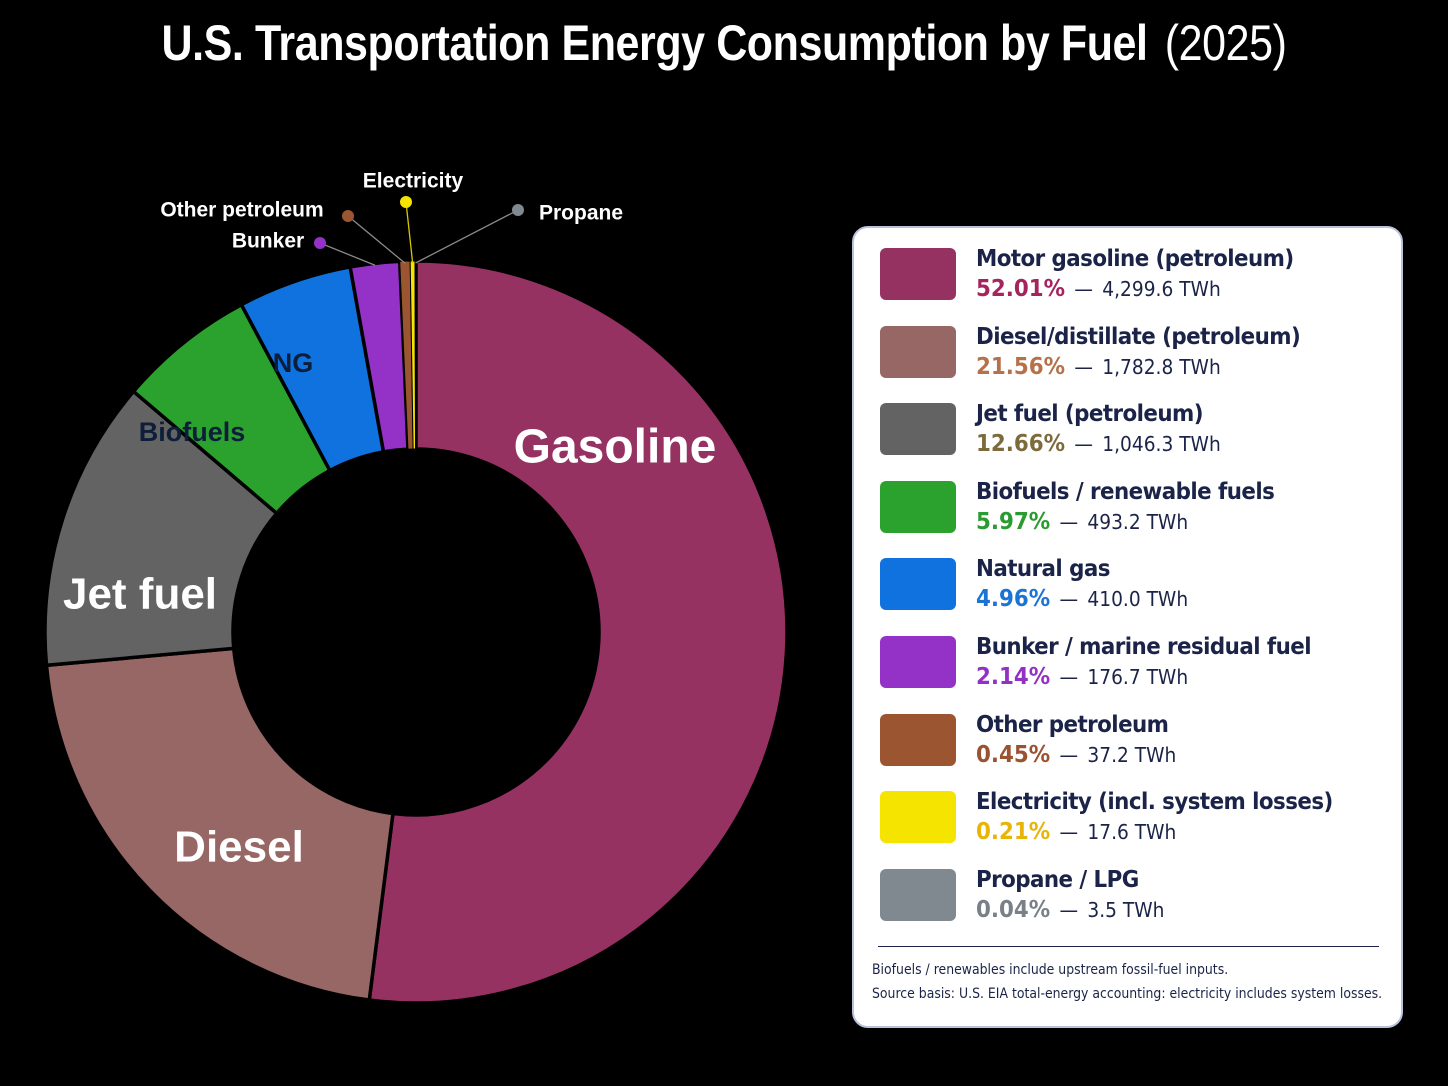 This screenshot has width=1448, height=1086. Describe the element at coordinates (268, 241) in the screenshot. I see `callout-label-bunker: Bunker` at that location.